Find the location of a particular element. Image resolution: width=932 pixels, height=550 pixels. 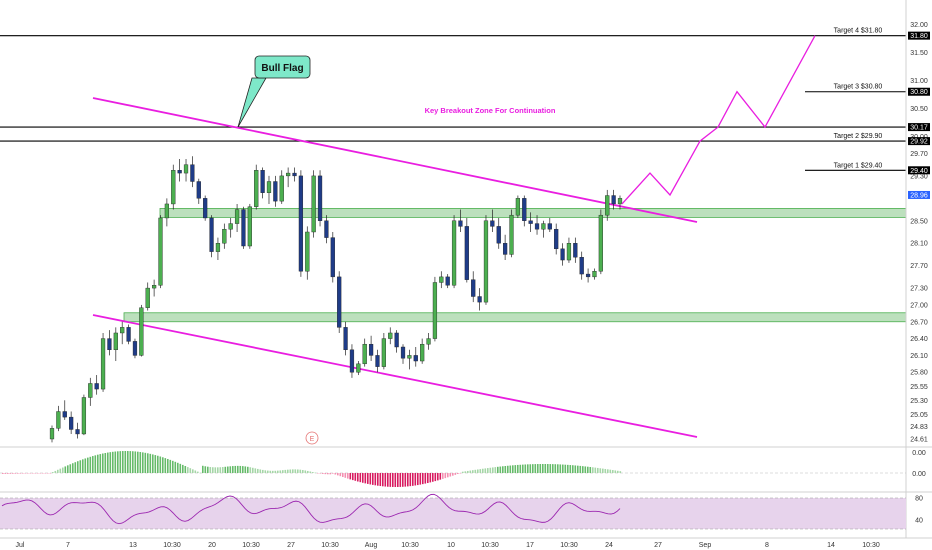

price-tick-label: 25.05 is located at coordinates (919, 415).